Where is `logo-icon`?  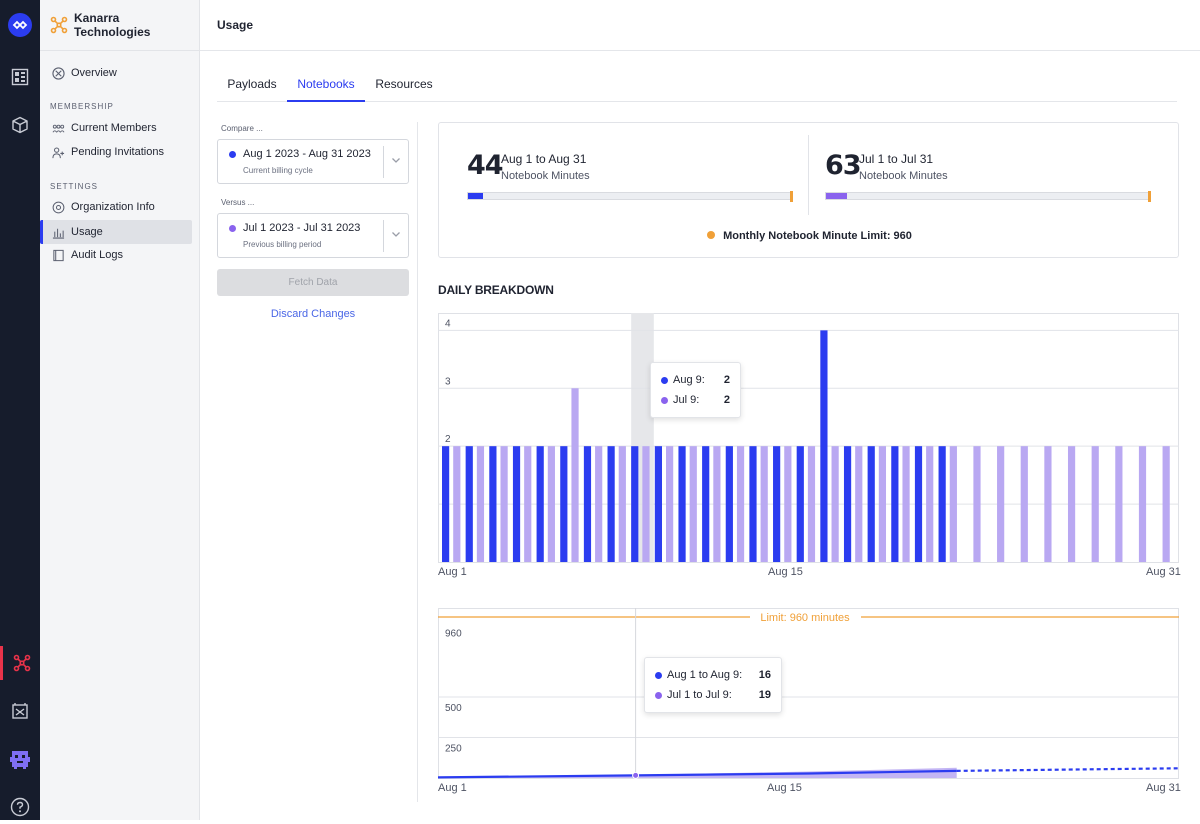 logo-icon is located at coordinates (20, 25).